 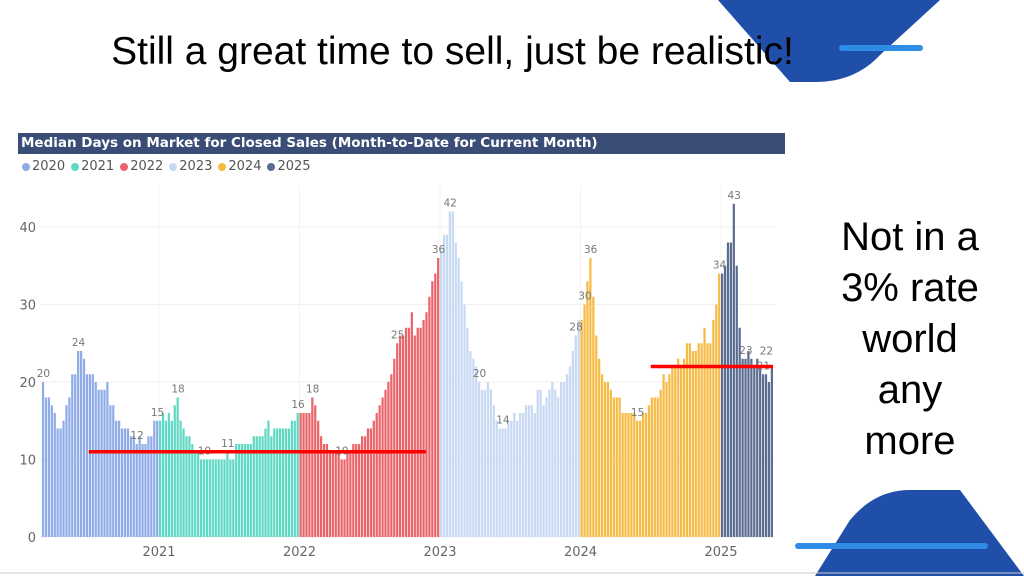 What do you see at coordinates (75, 166) in the screenshot?
I see `legend-dot-icon` at bounding box center [75, 166].